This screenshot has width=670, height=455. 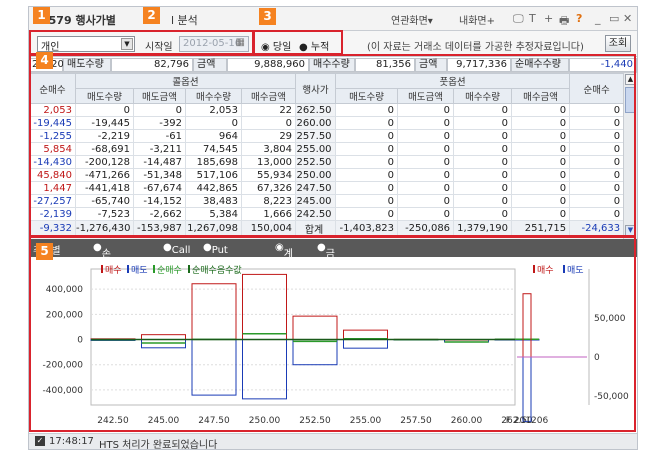 What do you see at coordinates (282, 47) in the screenshot?
I see `radio-today-label: 당일` at bounding box center [282, 47].